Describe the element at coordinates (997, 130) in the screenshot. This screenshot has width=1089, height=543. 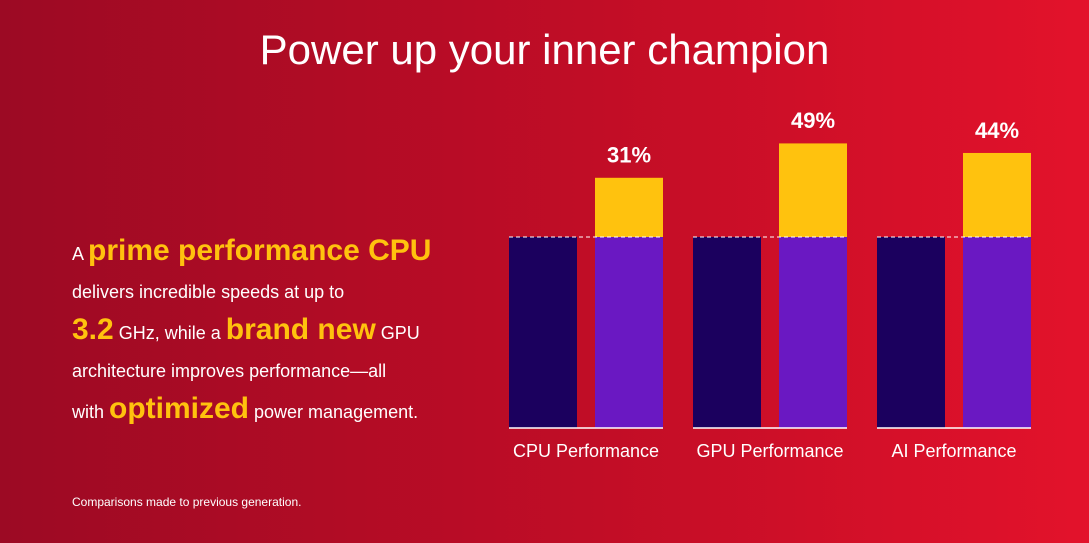
I see `value-label: 44%` at that location.